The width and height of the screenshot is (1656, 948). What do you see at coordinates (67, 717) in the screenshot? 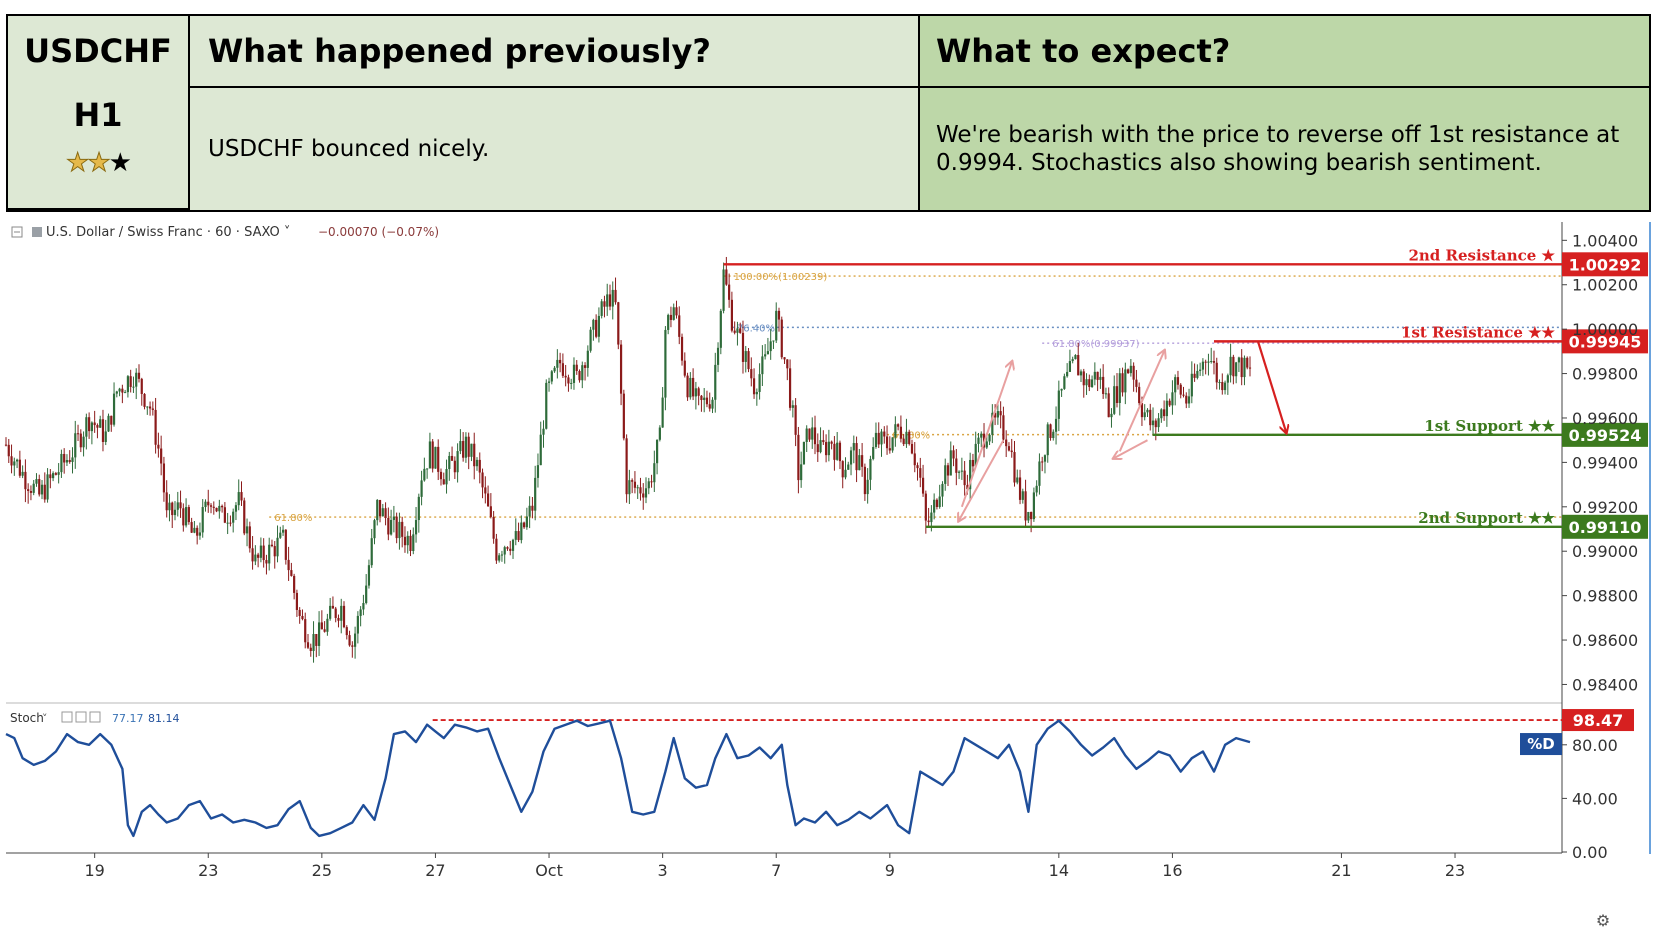
I see `eye-icon` at bounding box center [67, 717].